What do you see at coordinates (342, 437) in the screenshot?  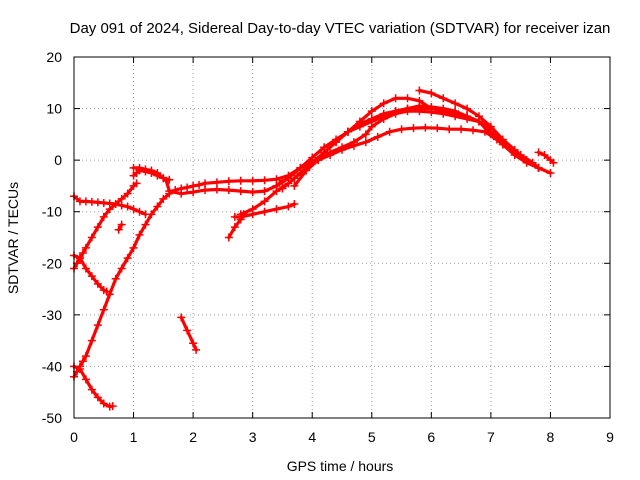 I see `x-tick-labels: 0 1 2 3 4 5 6 7 8 9` at bounding box center [342, 437].